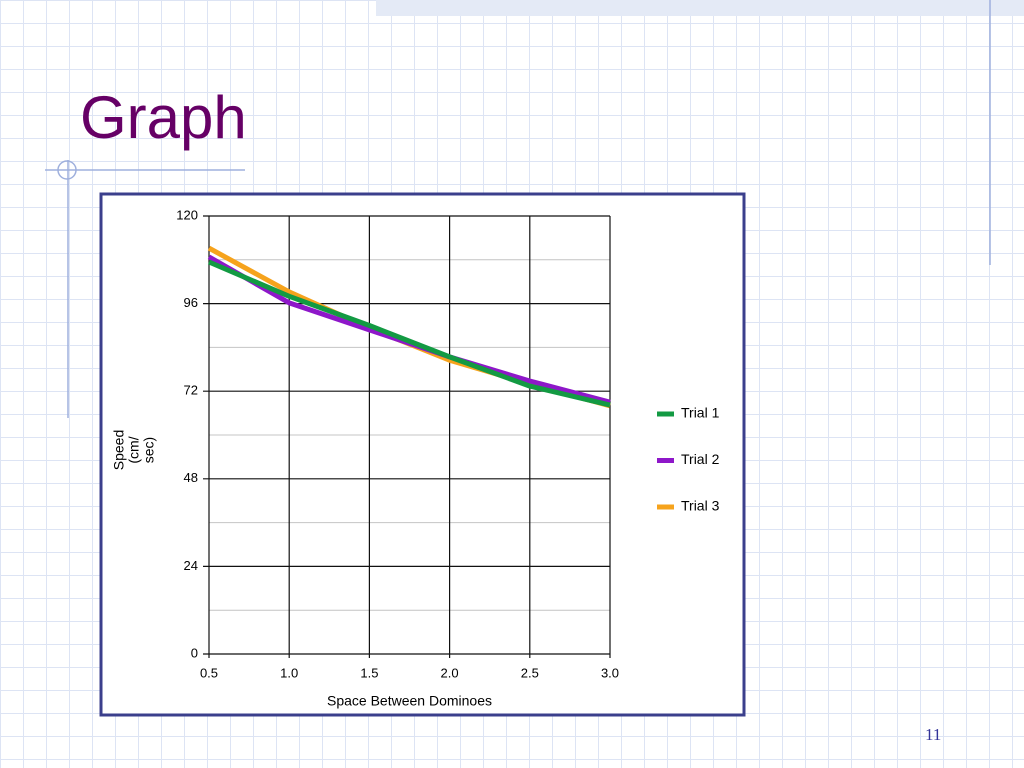 This screenshot has height=768, width=1024. Describe the element at coordinates (191, 565) in the screenshot. I see `y-tick-label: 24` at that location.